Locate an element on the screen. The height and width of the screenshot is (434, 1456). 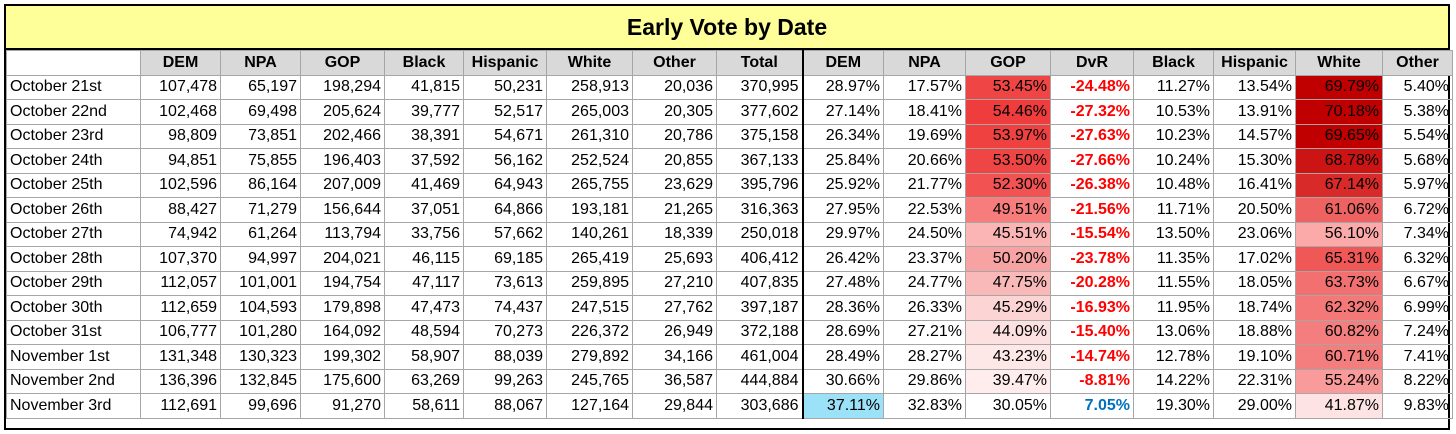
row-date-label: October 22nd is located at coordinates (73, 112).